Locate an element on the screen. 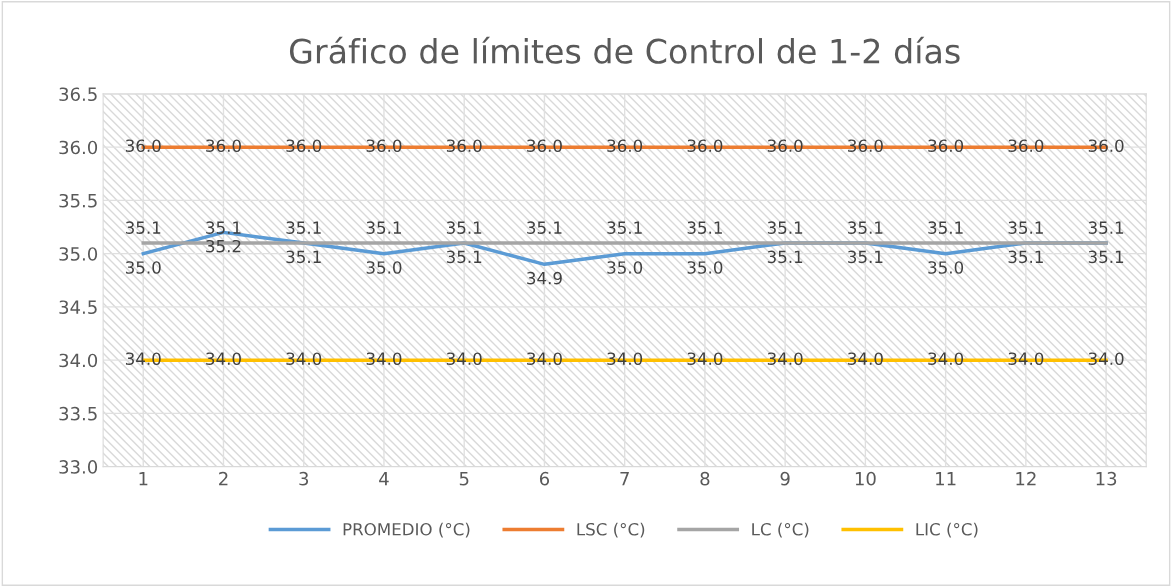 The width and height of the screenshot is (1172, 587). x-tick-label: 11 is located at coordinates (946, 479).